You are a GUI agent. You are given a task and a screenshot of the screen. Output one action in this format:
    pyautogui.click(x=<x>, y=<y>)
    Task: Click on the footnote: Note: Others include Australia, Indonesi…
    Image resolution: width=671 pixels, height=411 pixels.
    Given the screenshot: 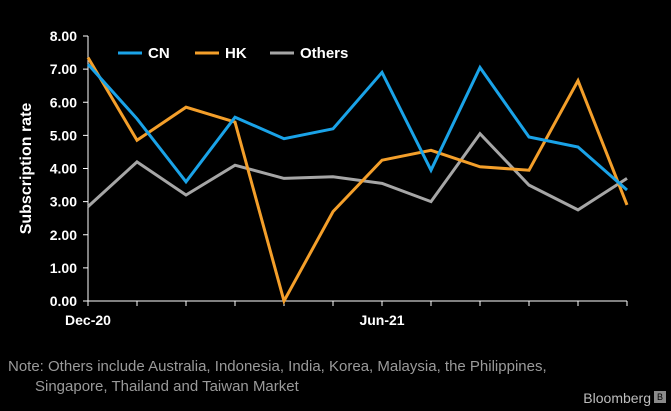 What is the action you would take?
    pyautogui.click(x=328, y=377)
    